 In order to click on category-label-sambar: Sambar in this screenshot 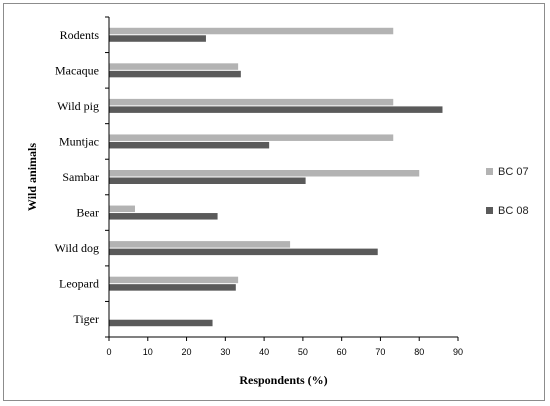, I will do `click(80, 177)`.